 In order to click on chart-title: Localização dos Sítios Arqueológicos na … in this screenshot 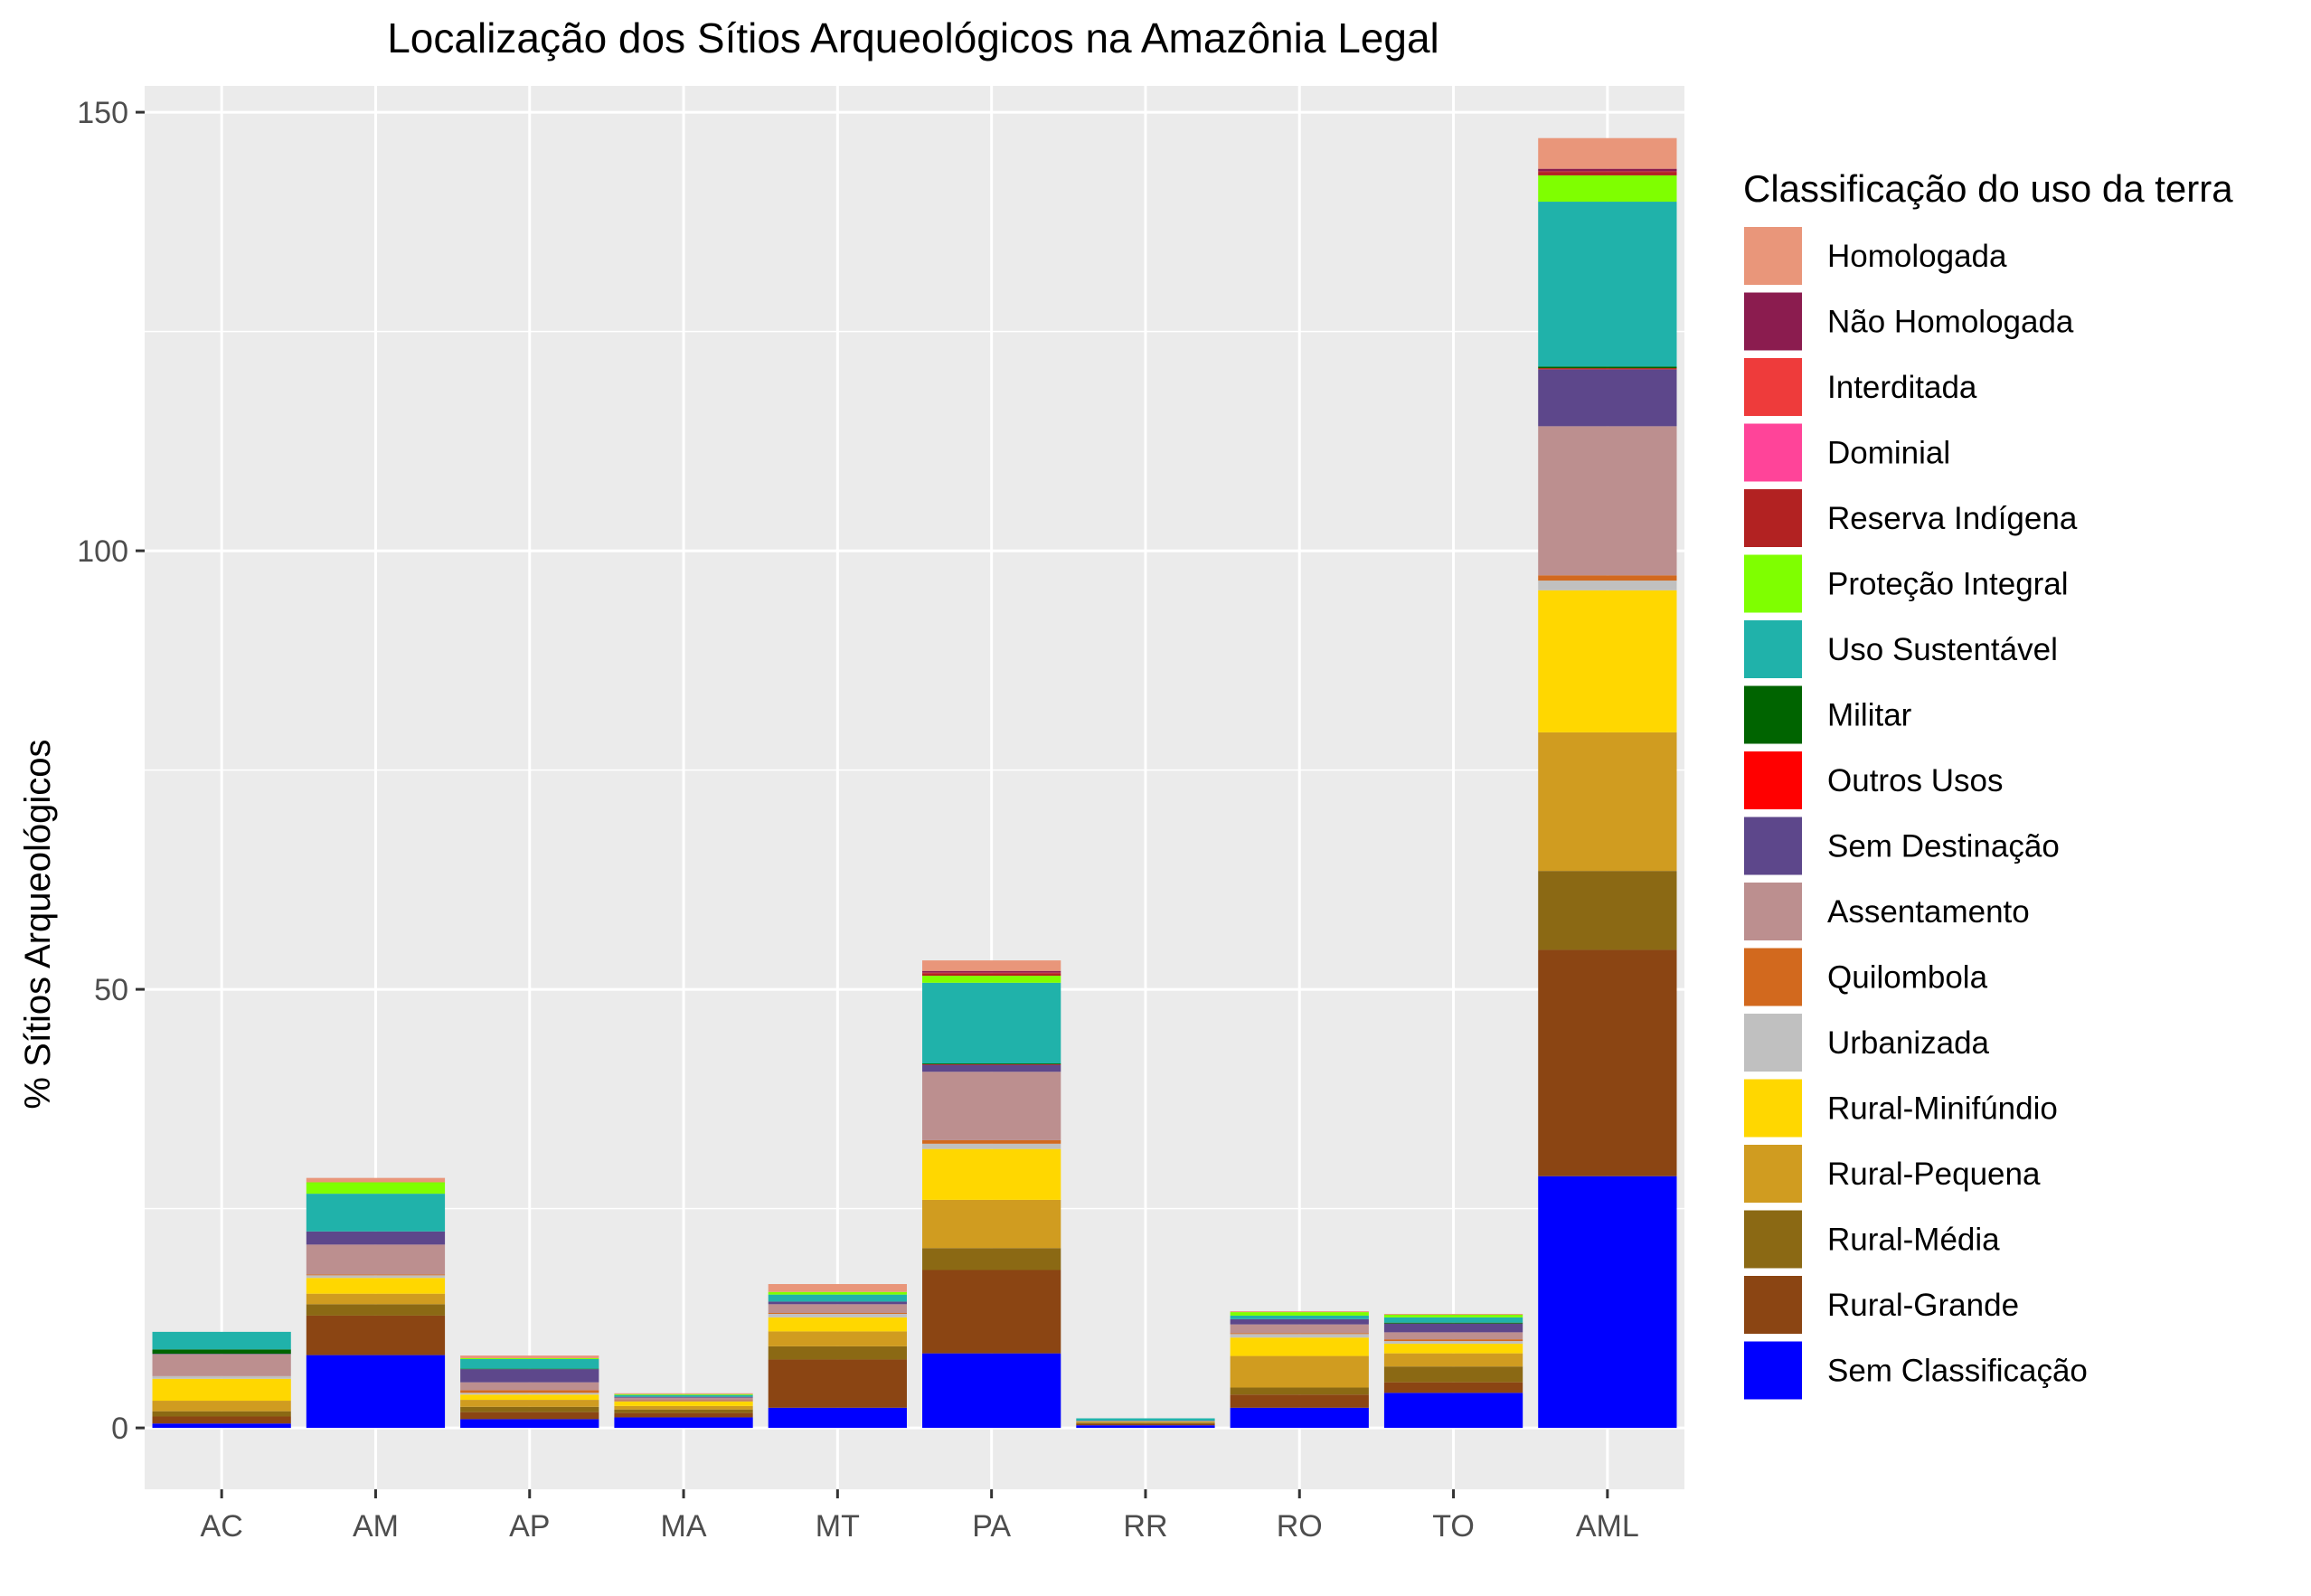, I will do `click(913, 38)`.